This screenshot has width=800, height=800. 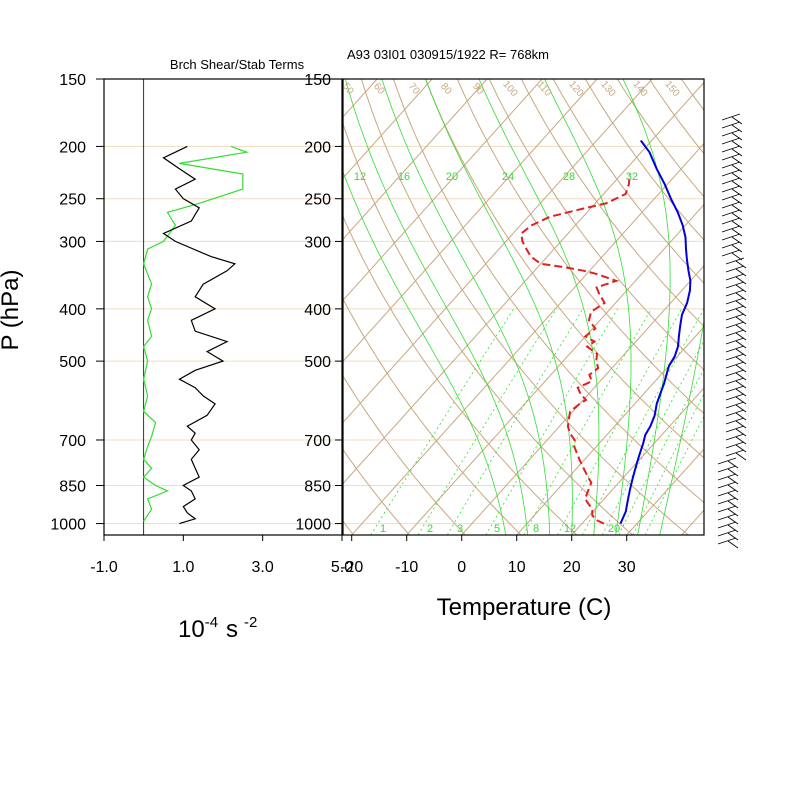 What do you see at coordinates (508, 177) in the screenshot?
I see `mixing-ratio-label: 24` at bounding box center [508, 177].